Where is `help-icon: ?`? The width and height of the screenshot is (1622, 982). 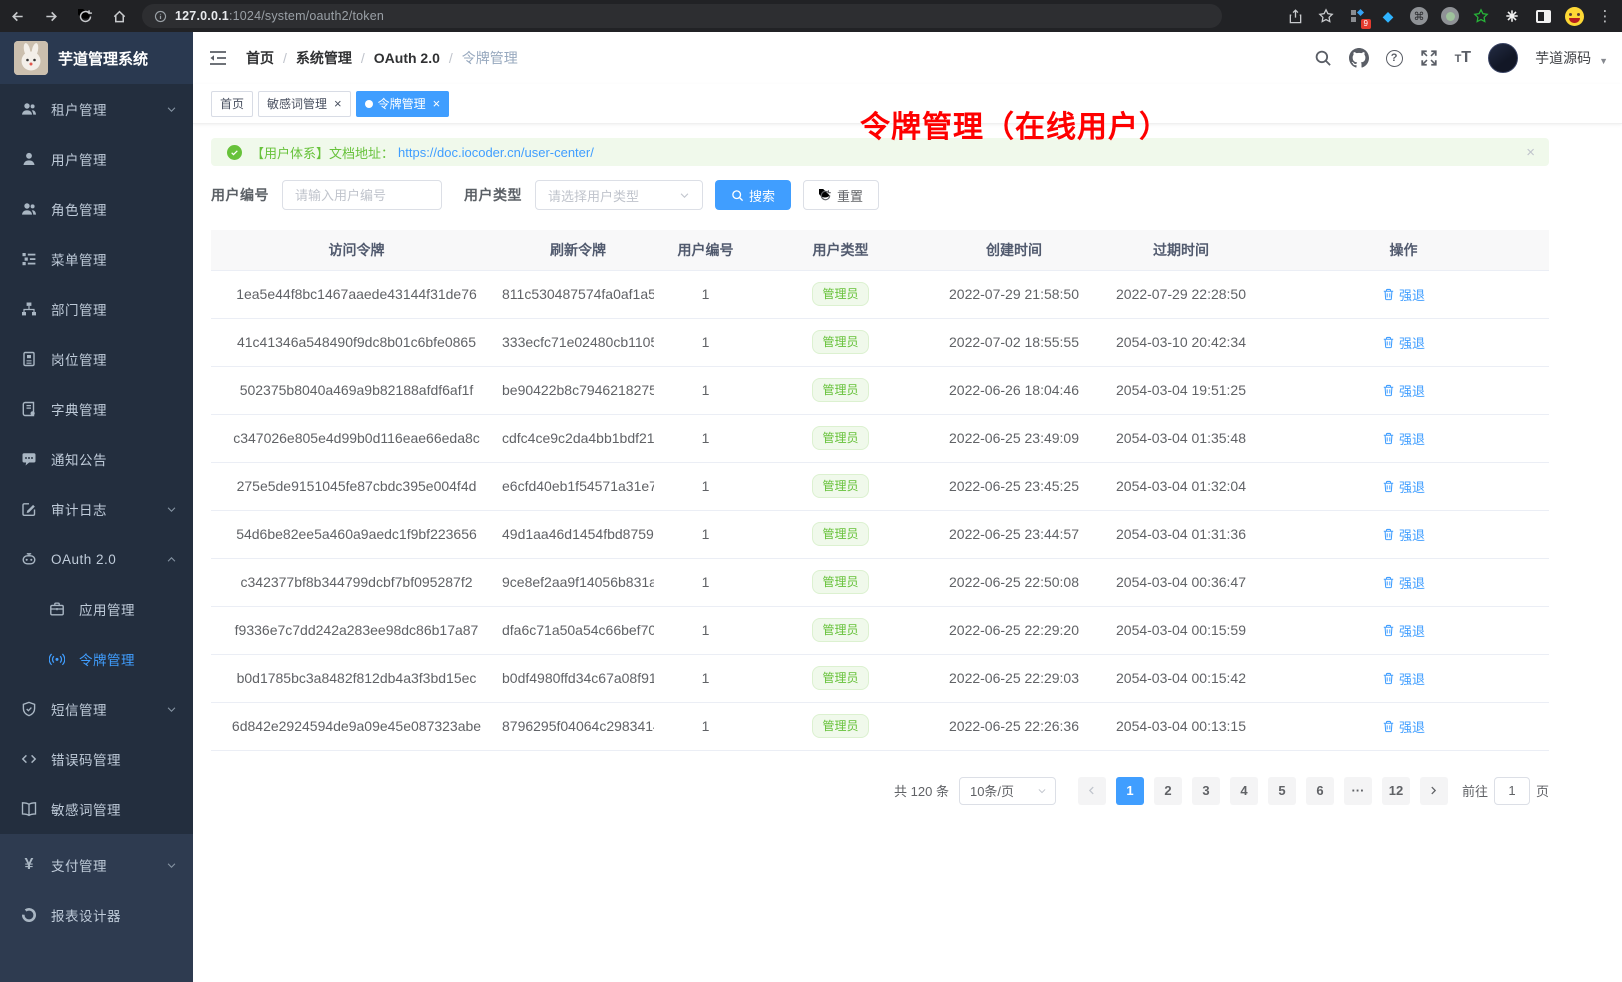 help-icon: ? is located at coordinates (1394, 58).